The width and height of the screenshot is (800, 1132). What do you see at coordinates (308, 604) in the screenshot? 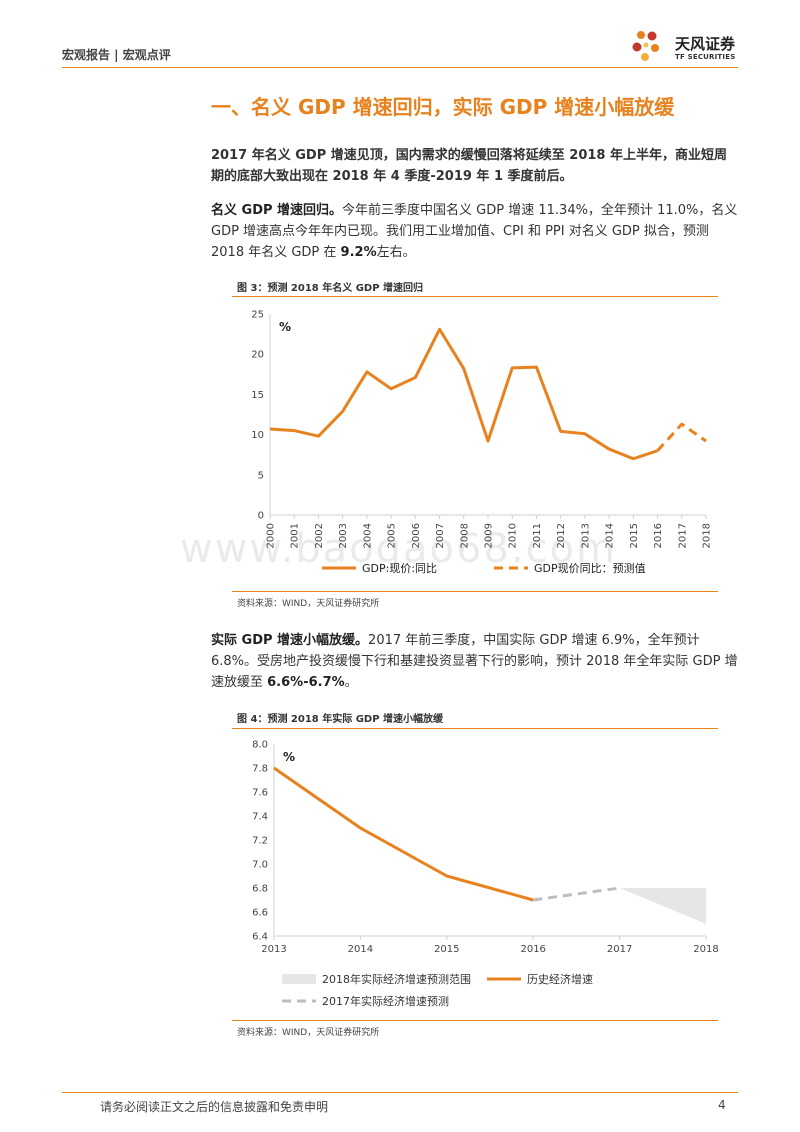
I see `figure-3-source: 资料来源：WIND，天风证券研究所` at bounding box center [308, 604].